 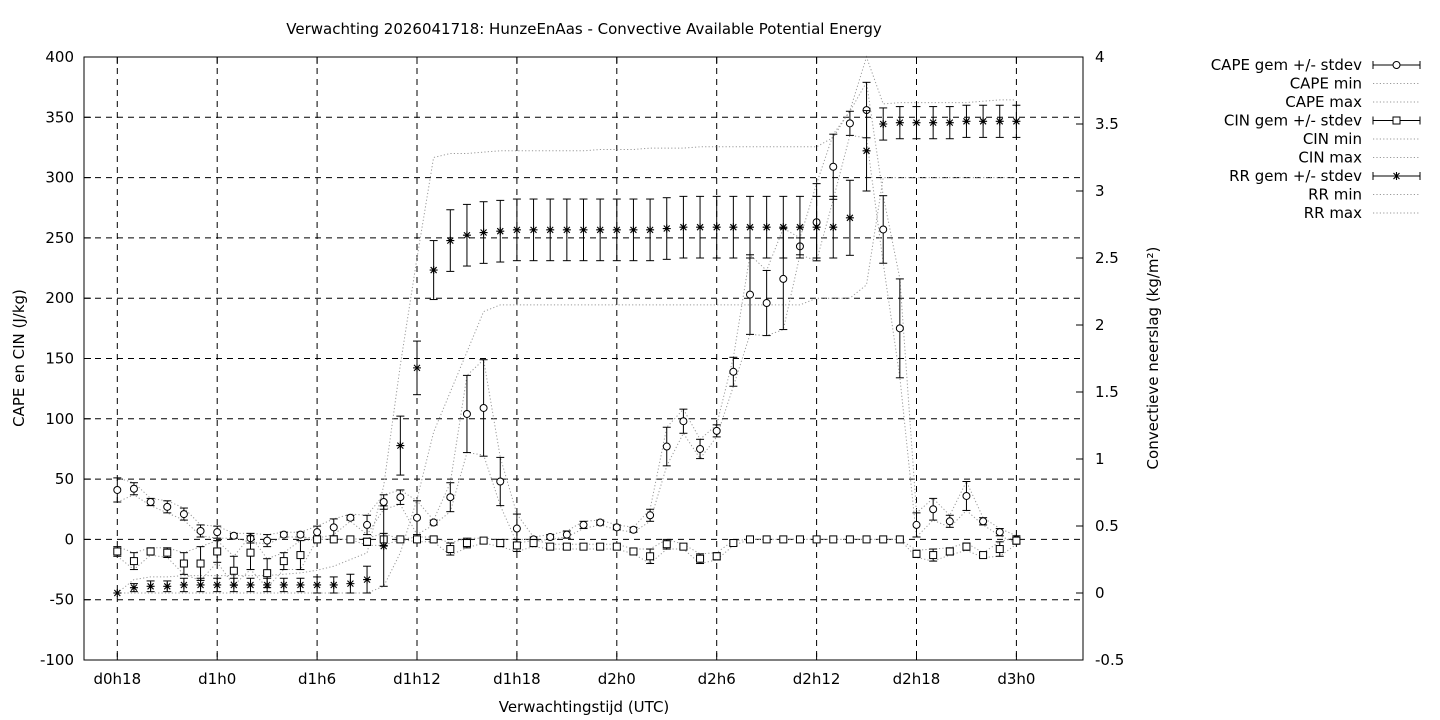 I want to click on legend-label: RR gem +/- stdev, so click(x=1295, y=176).